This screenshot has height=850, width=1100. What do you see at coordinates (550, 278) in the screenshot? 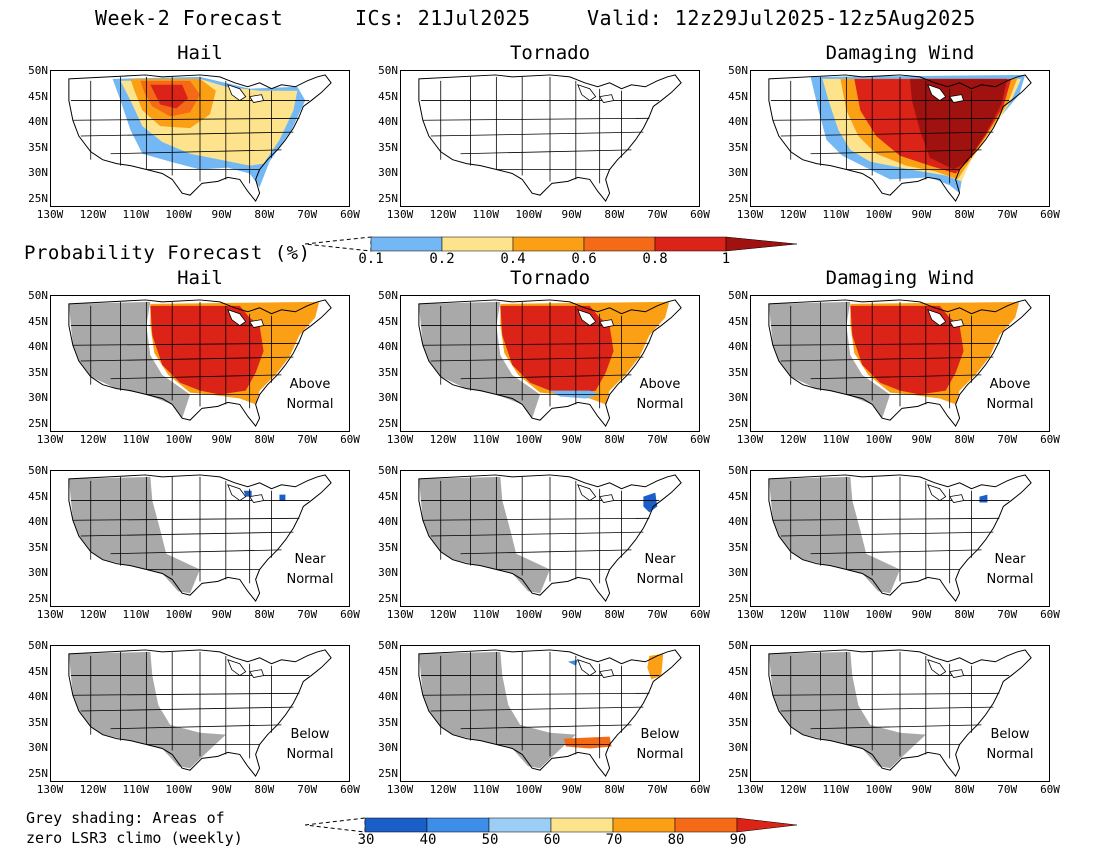
I see `title-tornado-cat: Tornado` at bounding box center [550, 278].